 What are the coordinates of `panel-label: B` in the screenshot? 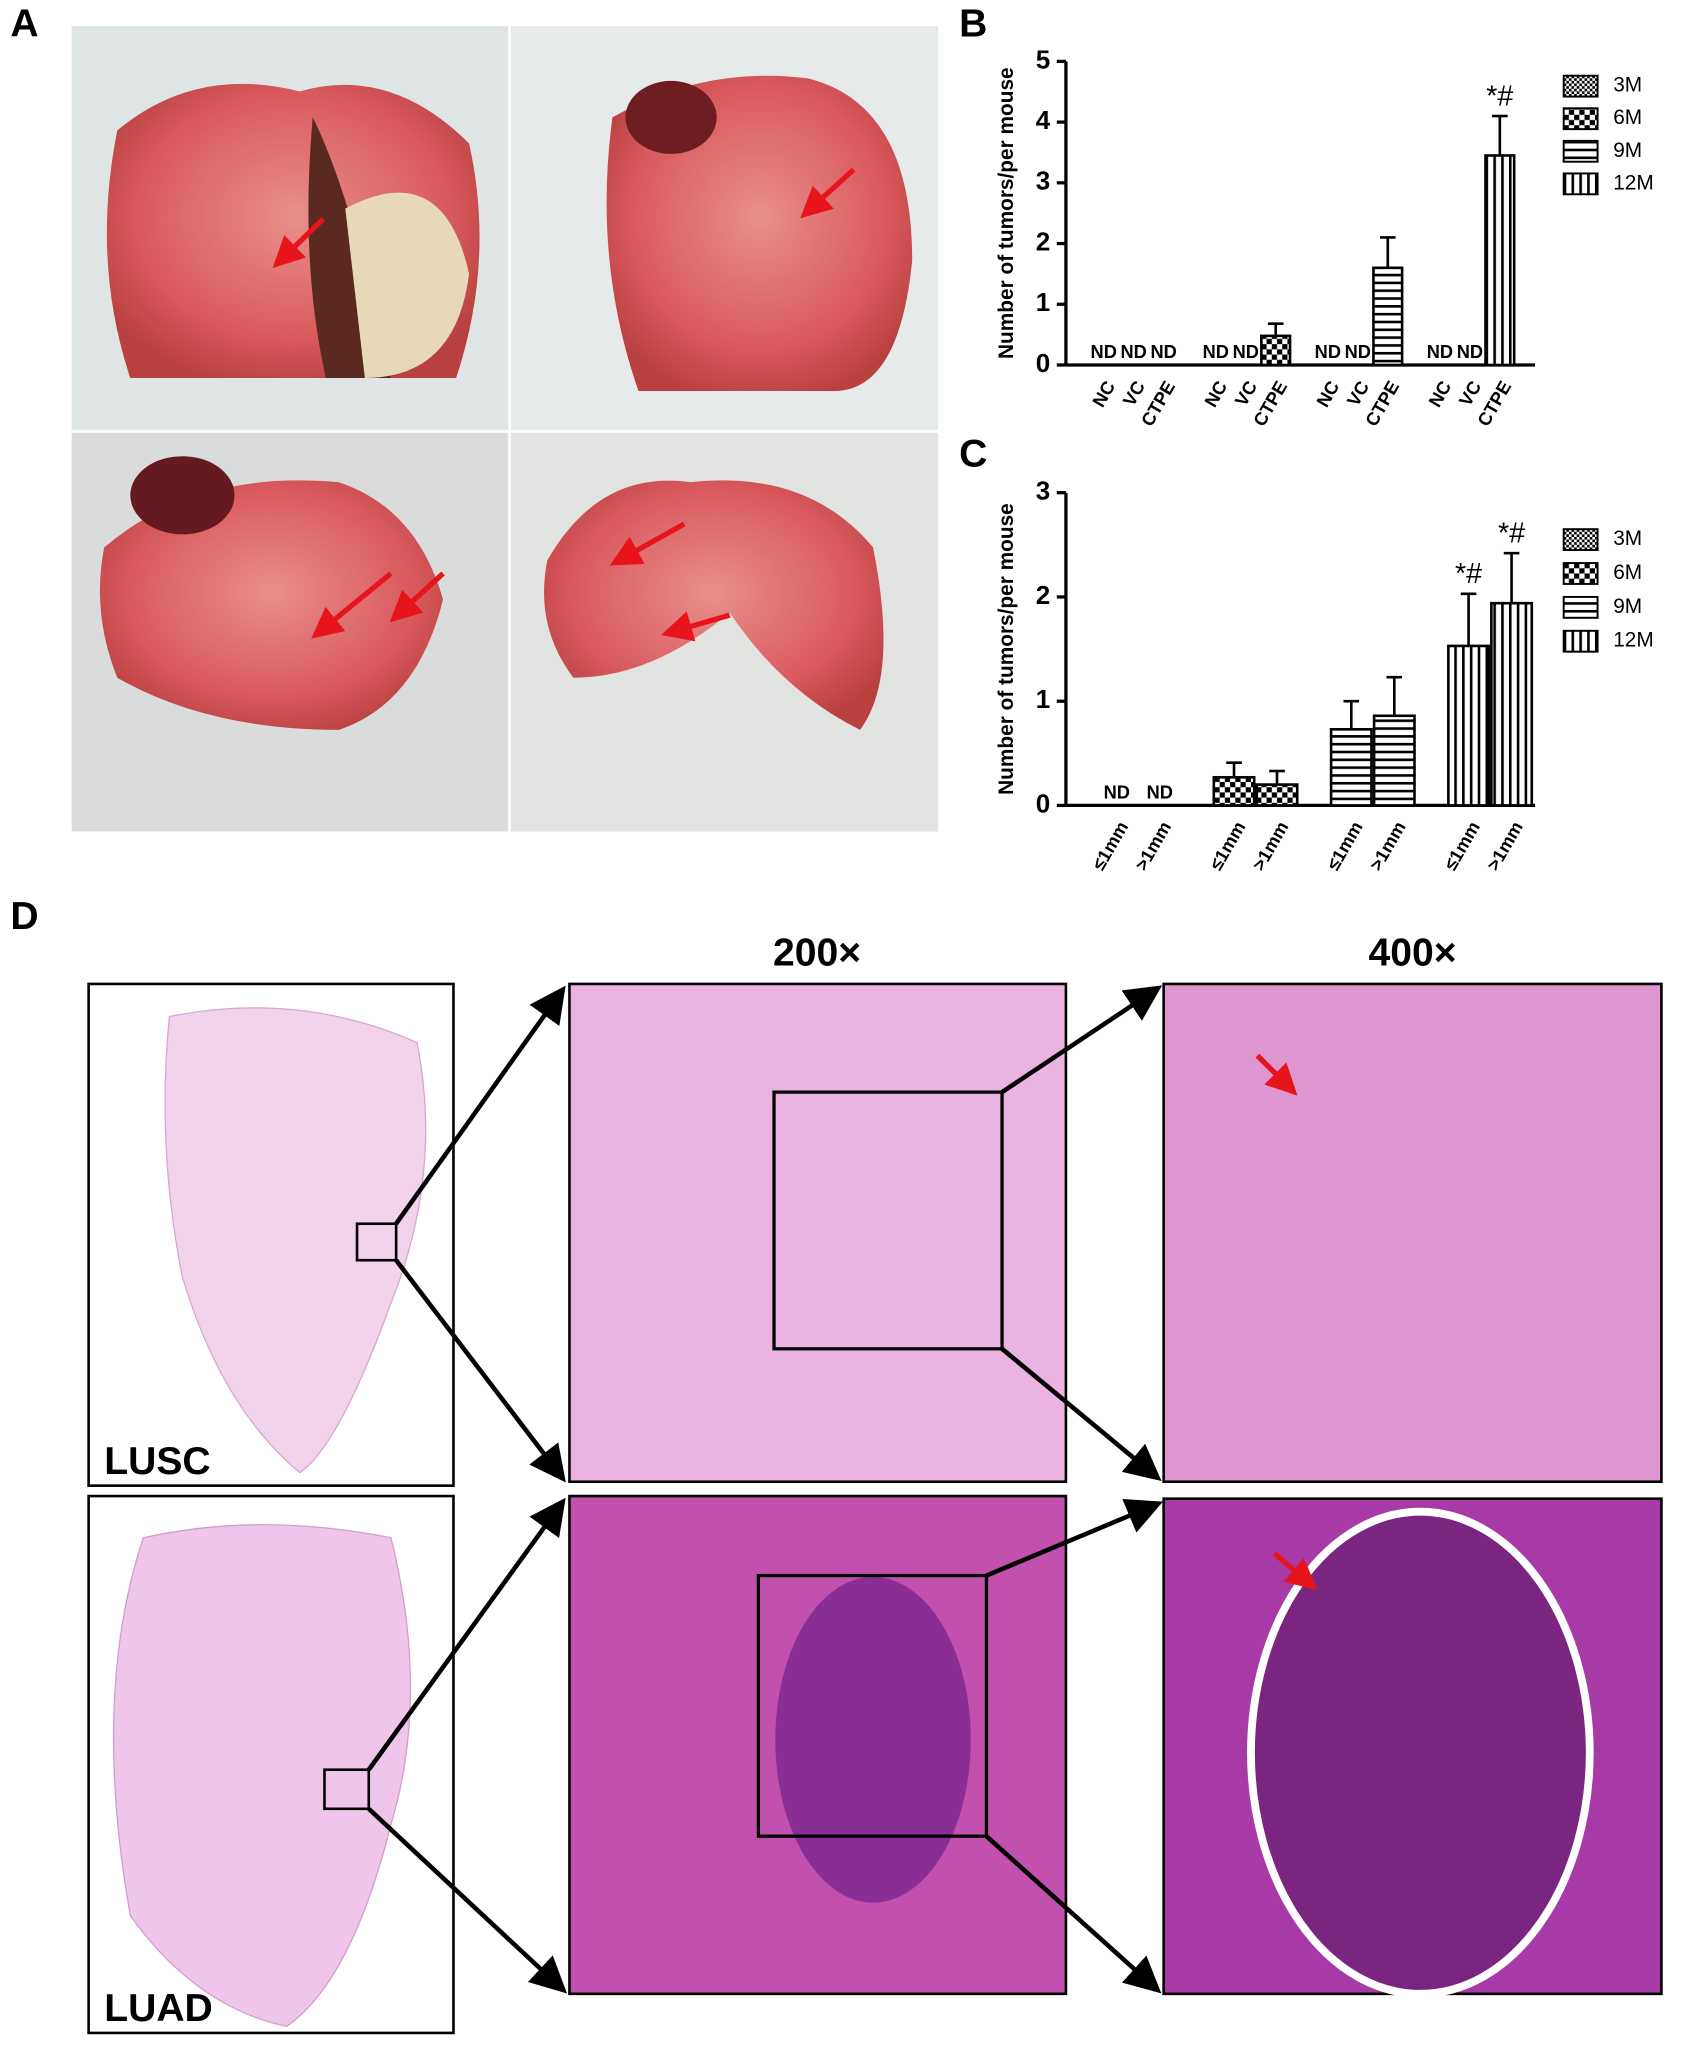 It's located at (973, 24).